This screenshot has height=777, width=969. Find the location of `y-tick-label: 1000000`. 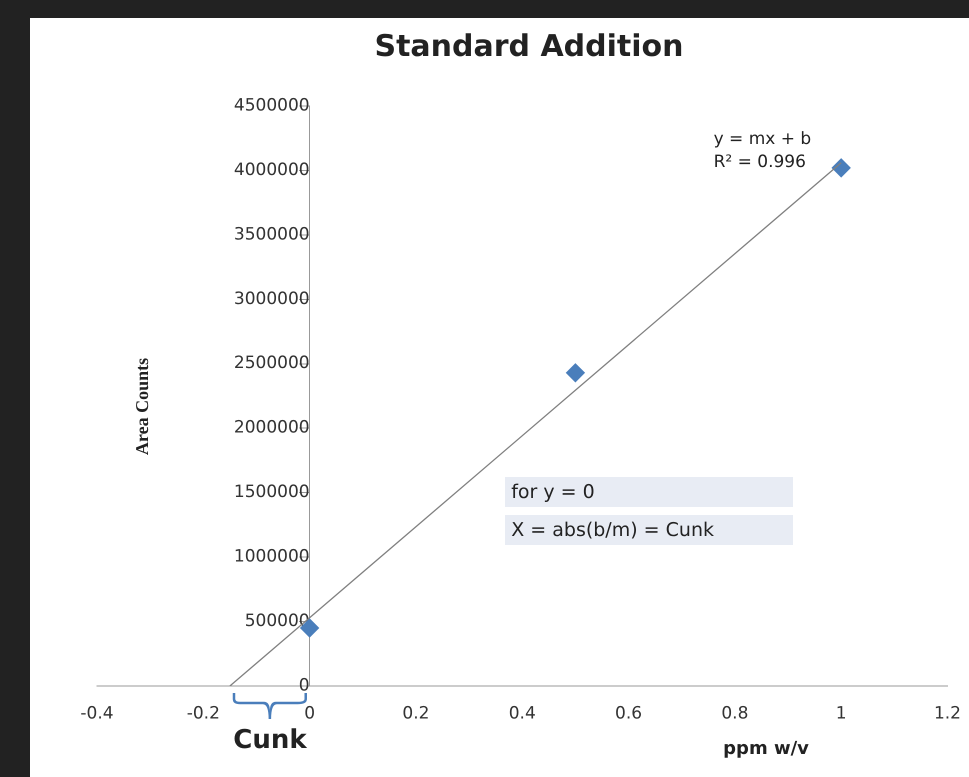

y-tick-label: 1000000 is located at coordinates (272, 556).